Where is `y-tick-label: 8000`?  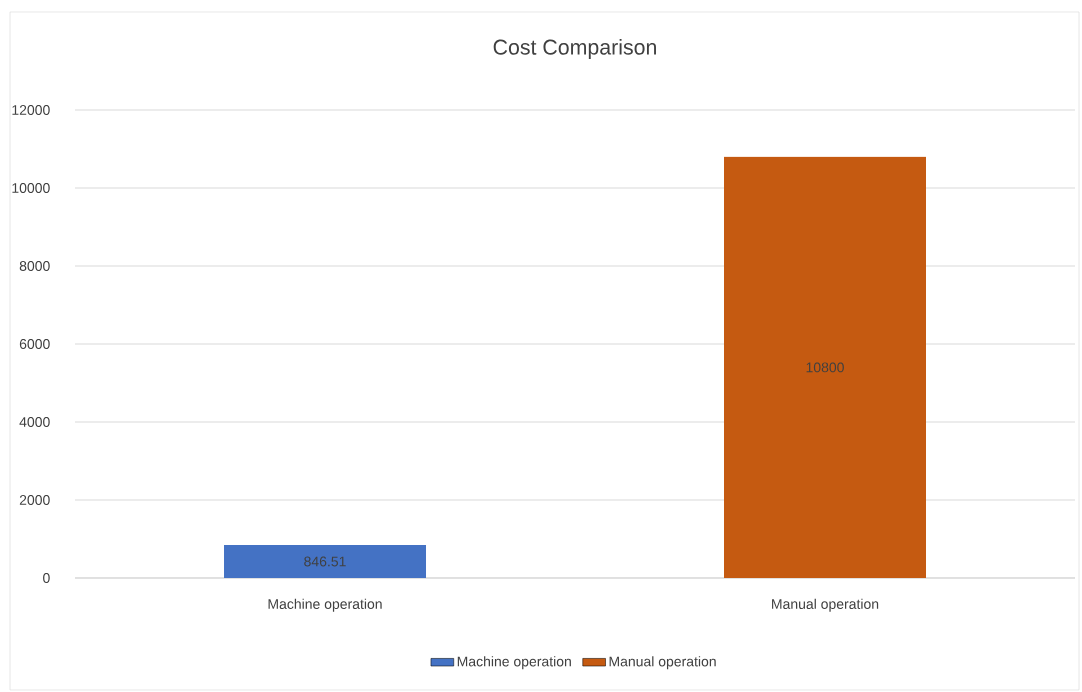
y-tick-label: 8000 is located at coordinates (34, 266).